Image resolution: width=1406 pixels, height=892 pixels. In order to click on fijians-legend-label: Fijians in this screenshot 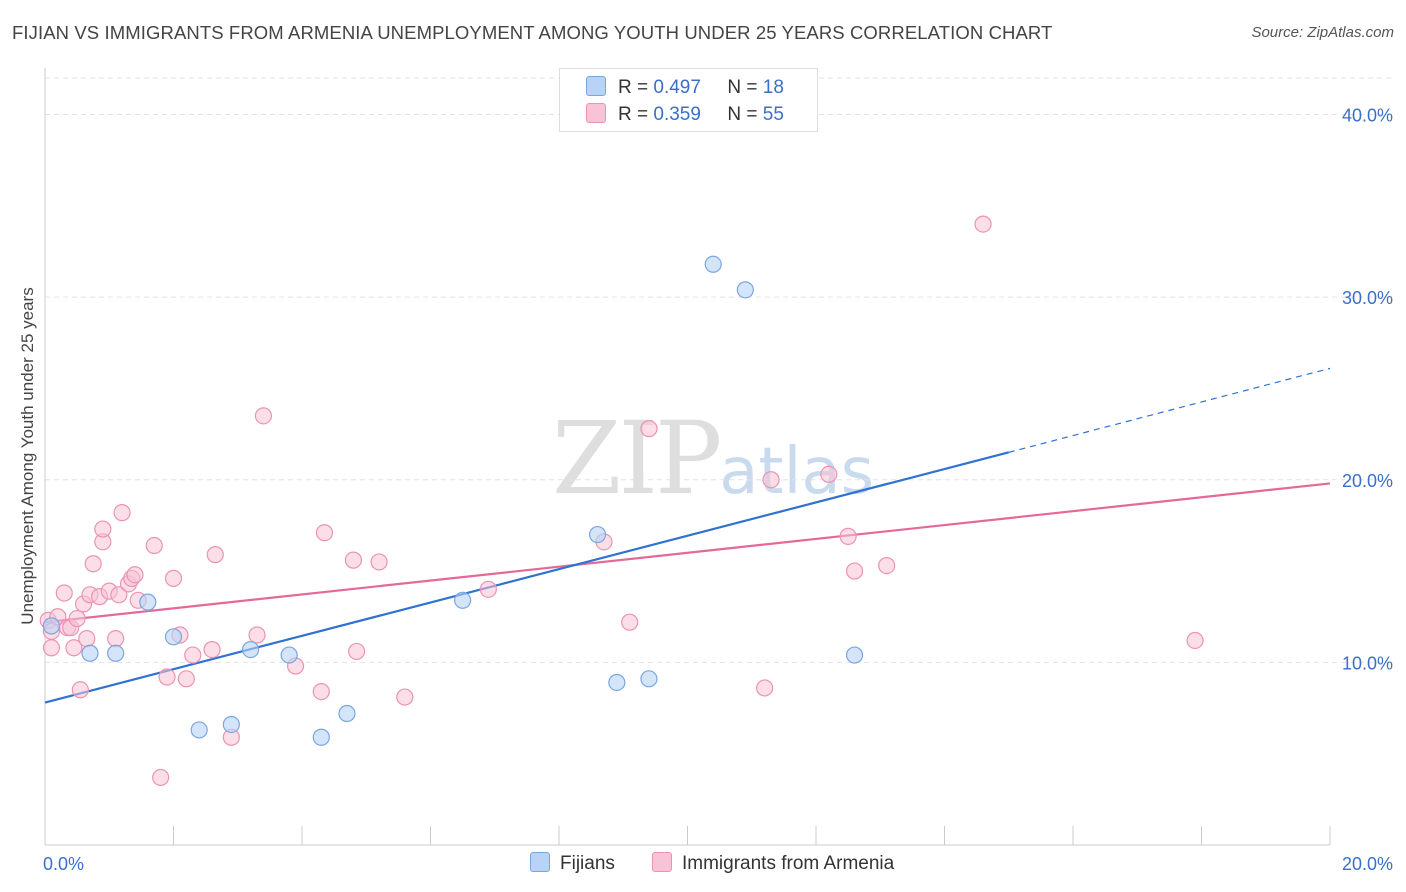, I will do `click(587, 863)`.